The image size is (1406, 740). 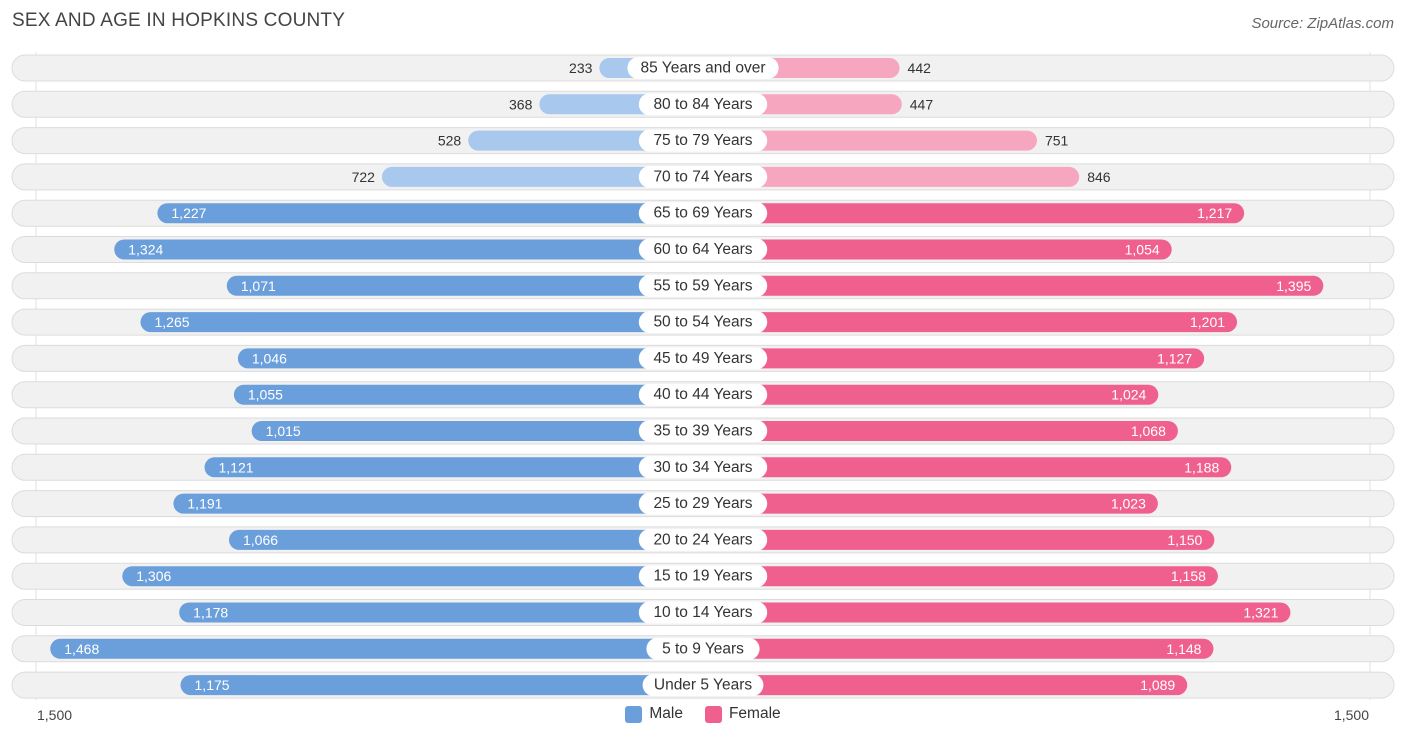 I want to click on male-value-label: 368, so click(x=521, y=104).